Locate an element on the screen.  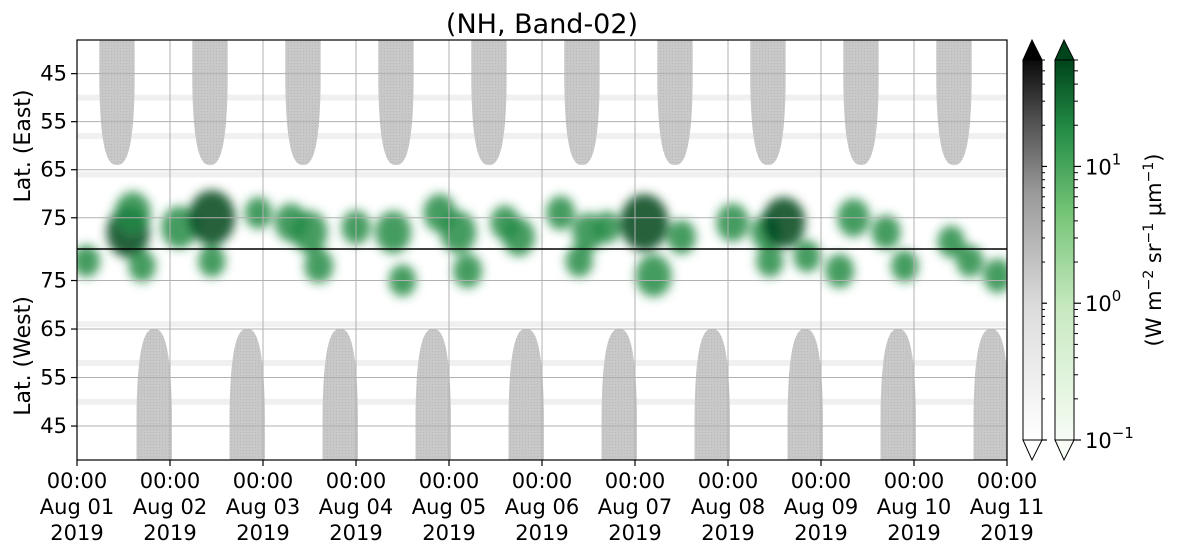
colorbar-green-max-arrow is located at coordinates (1064, 49).